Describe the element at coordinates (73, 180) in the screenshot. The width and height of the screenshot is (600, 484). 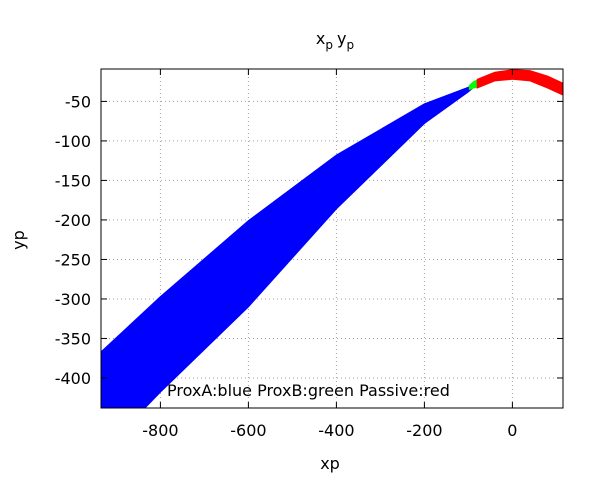
I see `y-tick-label: -150` at that location.